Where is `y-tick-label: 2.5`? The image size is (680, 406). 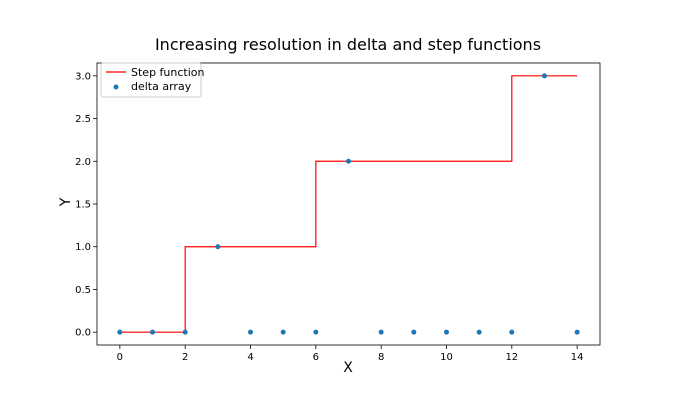
y-tick-label: 2.5 is located at coordinates (83, 119).